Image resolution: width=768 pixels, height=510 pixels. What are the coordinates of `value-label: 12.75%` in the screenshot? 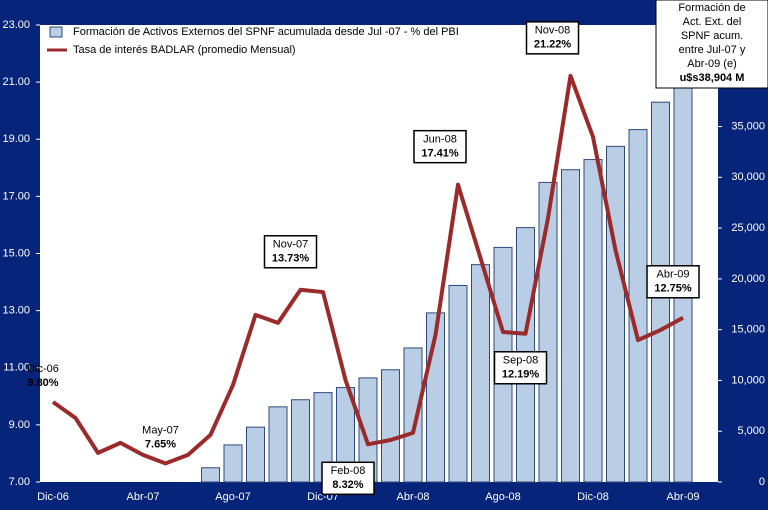 It's located at (673, 289).